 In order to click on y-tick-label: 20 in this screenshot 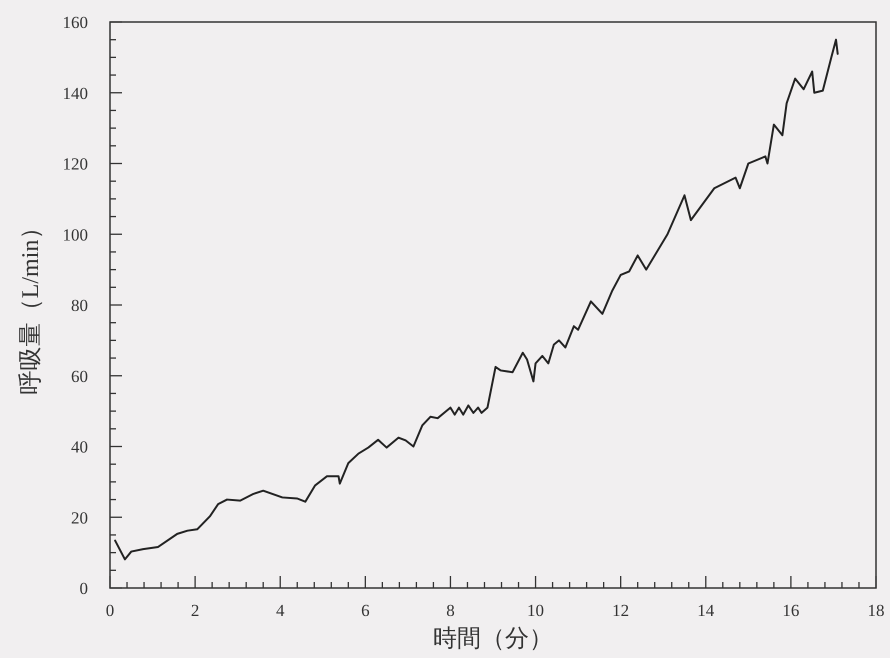, I will do `click(79, 518)`.